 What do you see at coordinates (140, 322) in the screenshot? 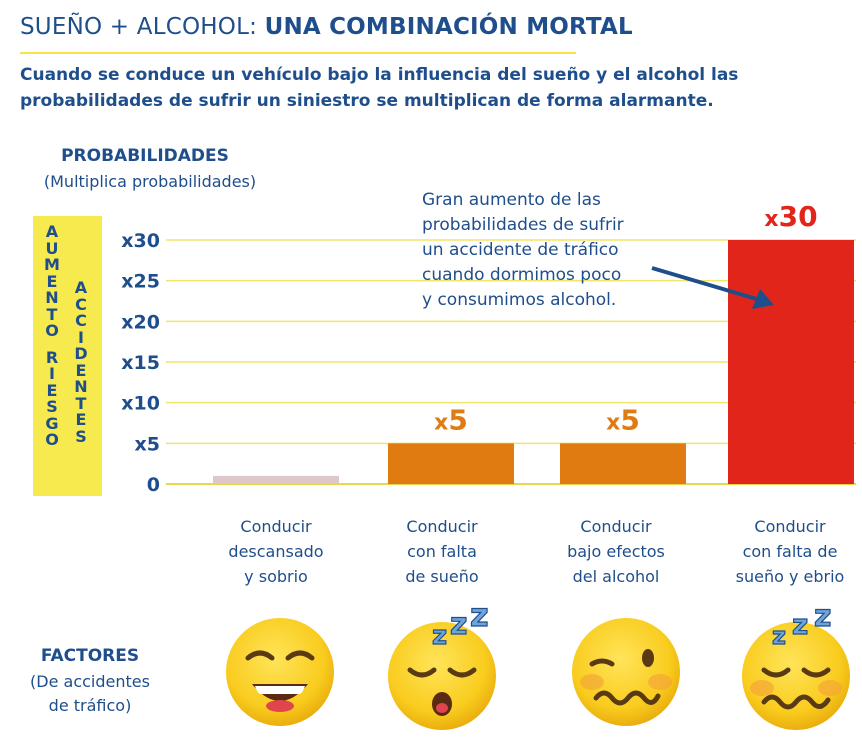
I see `y-tick-label: x20` at bounding box center [140, 322].